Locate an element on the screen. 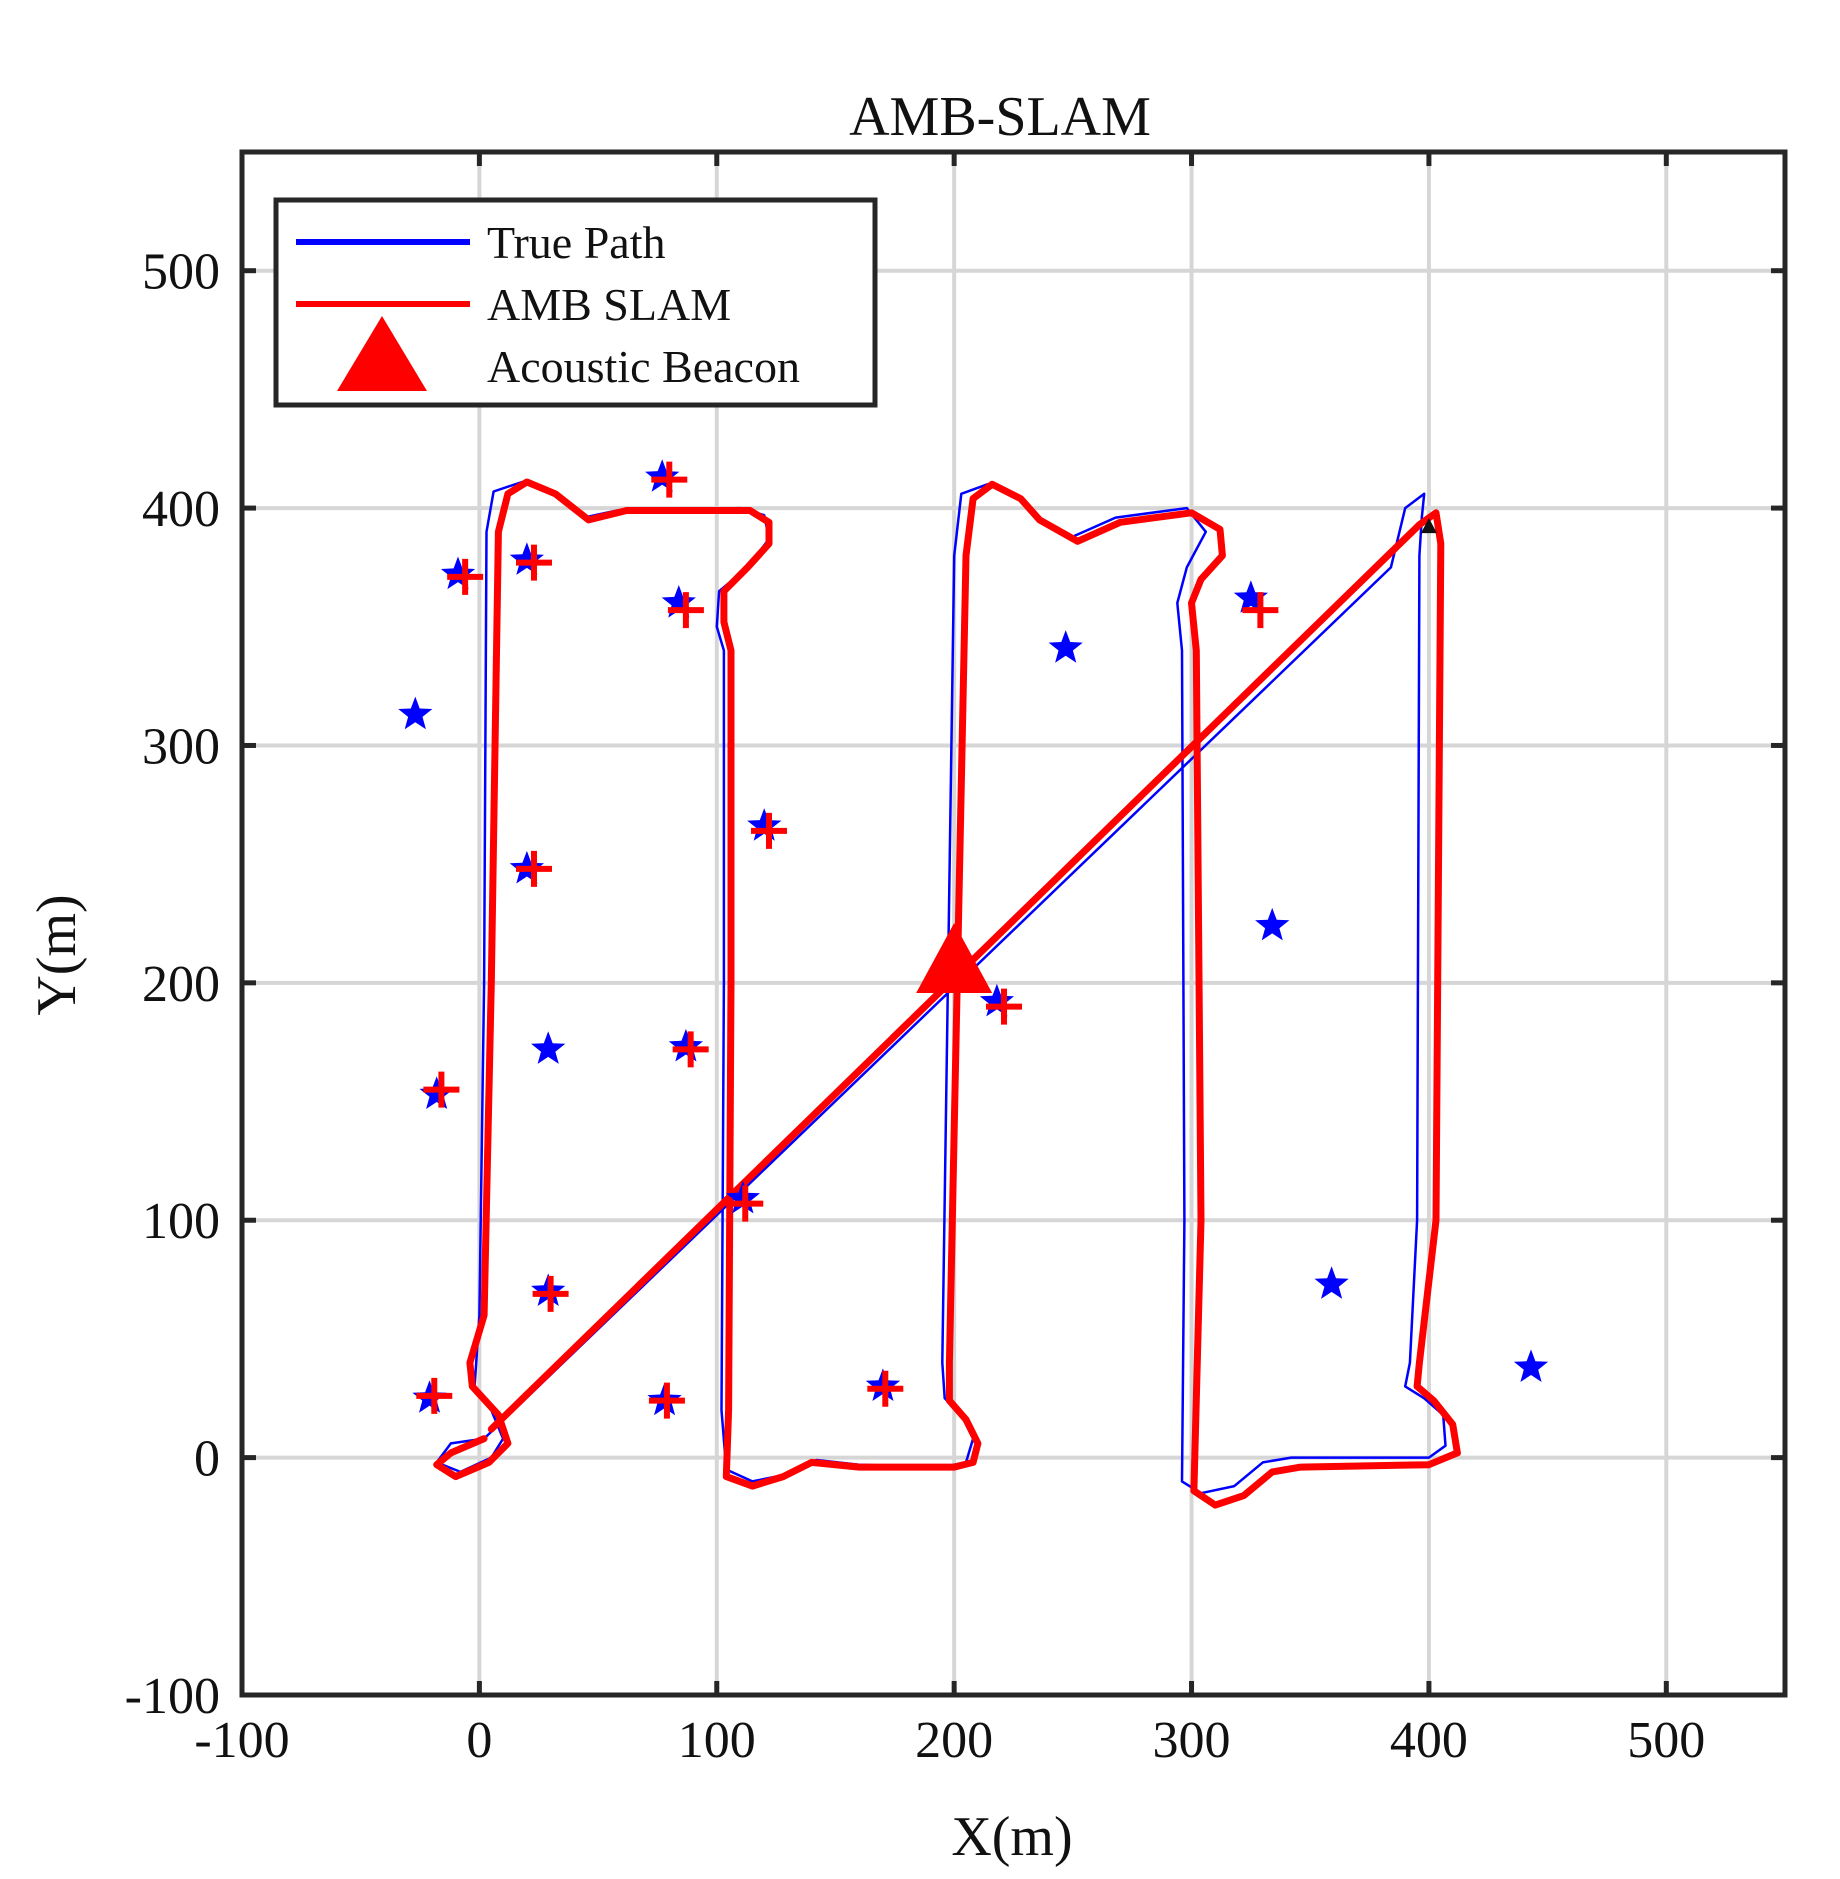 The image size is (1840, 1879). x-tick-label: 300 is located at coordinates (1192, 1740).